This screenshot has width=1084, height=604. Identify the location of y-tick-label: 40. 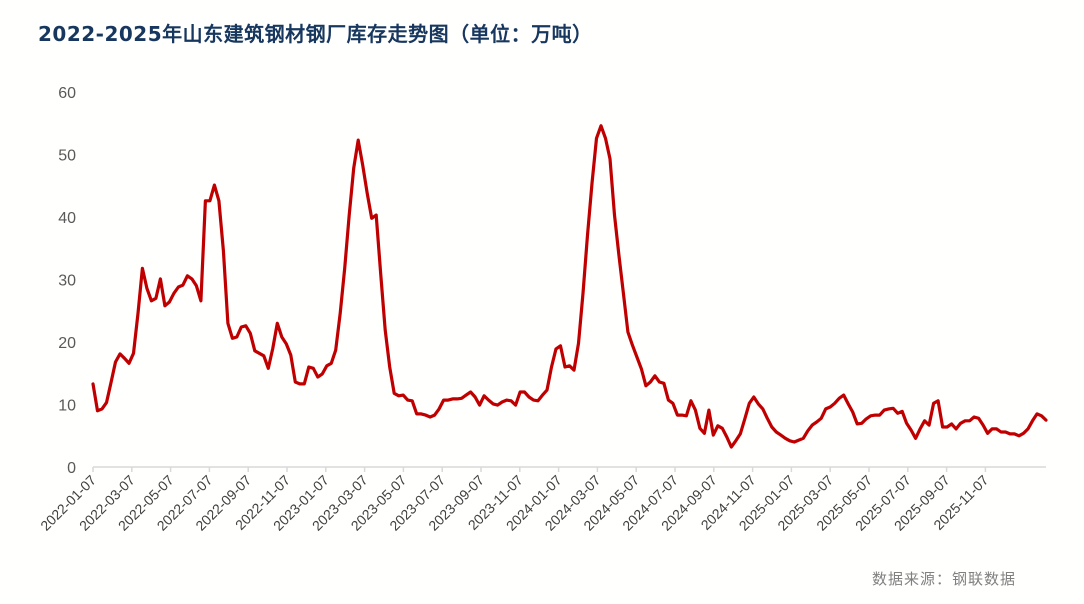
(67, 218).